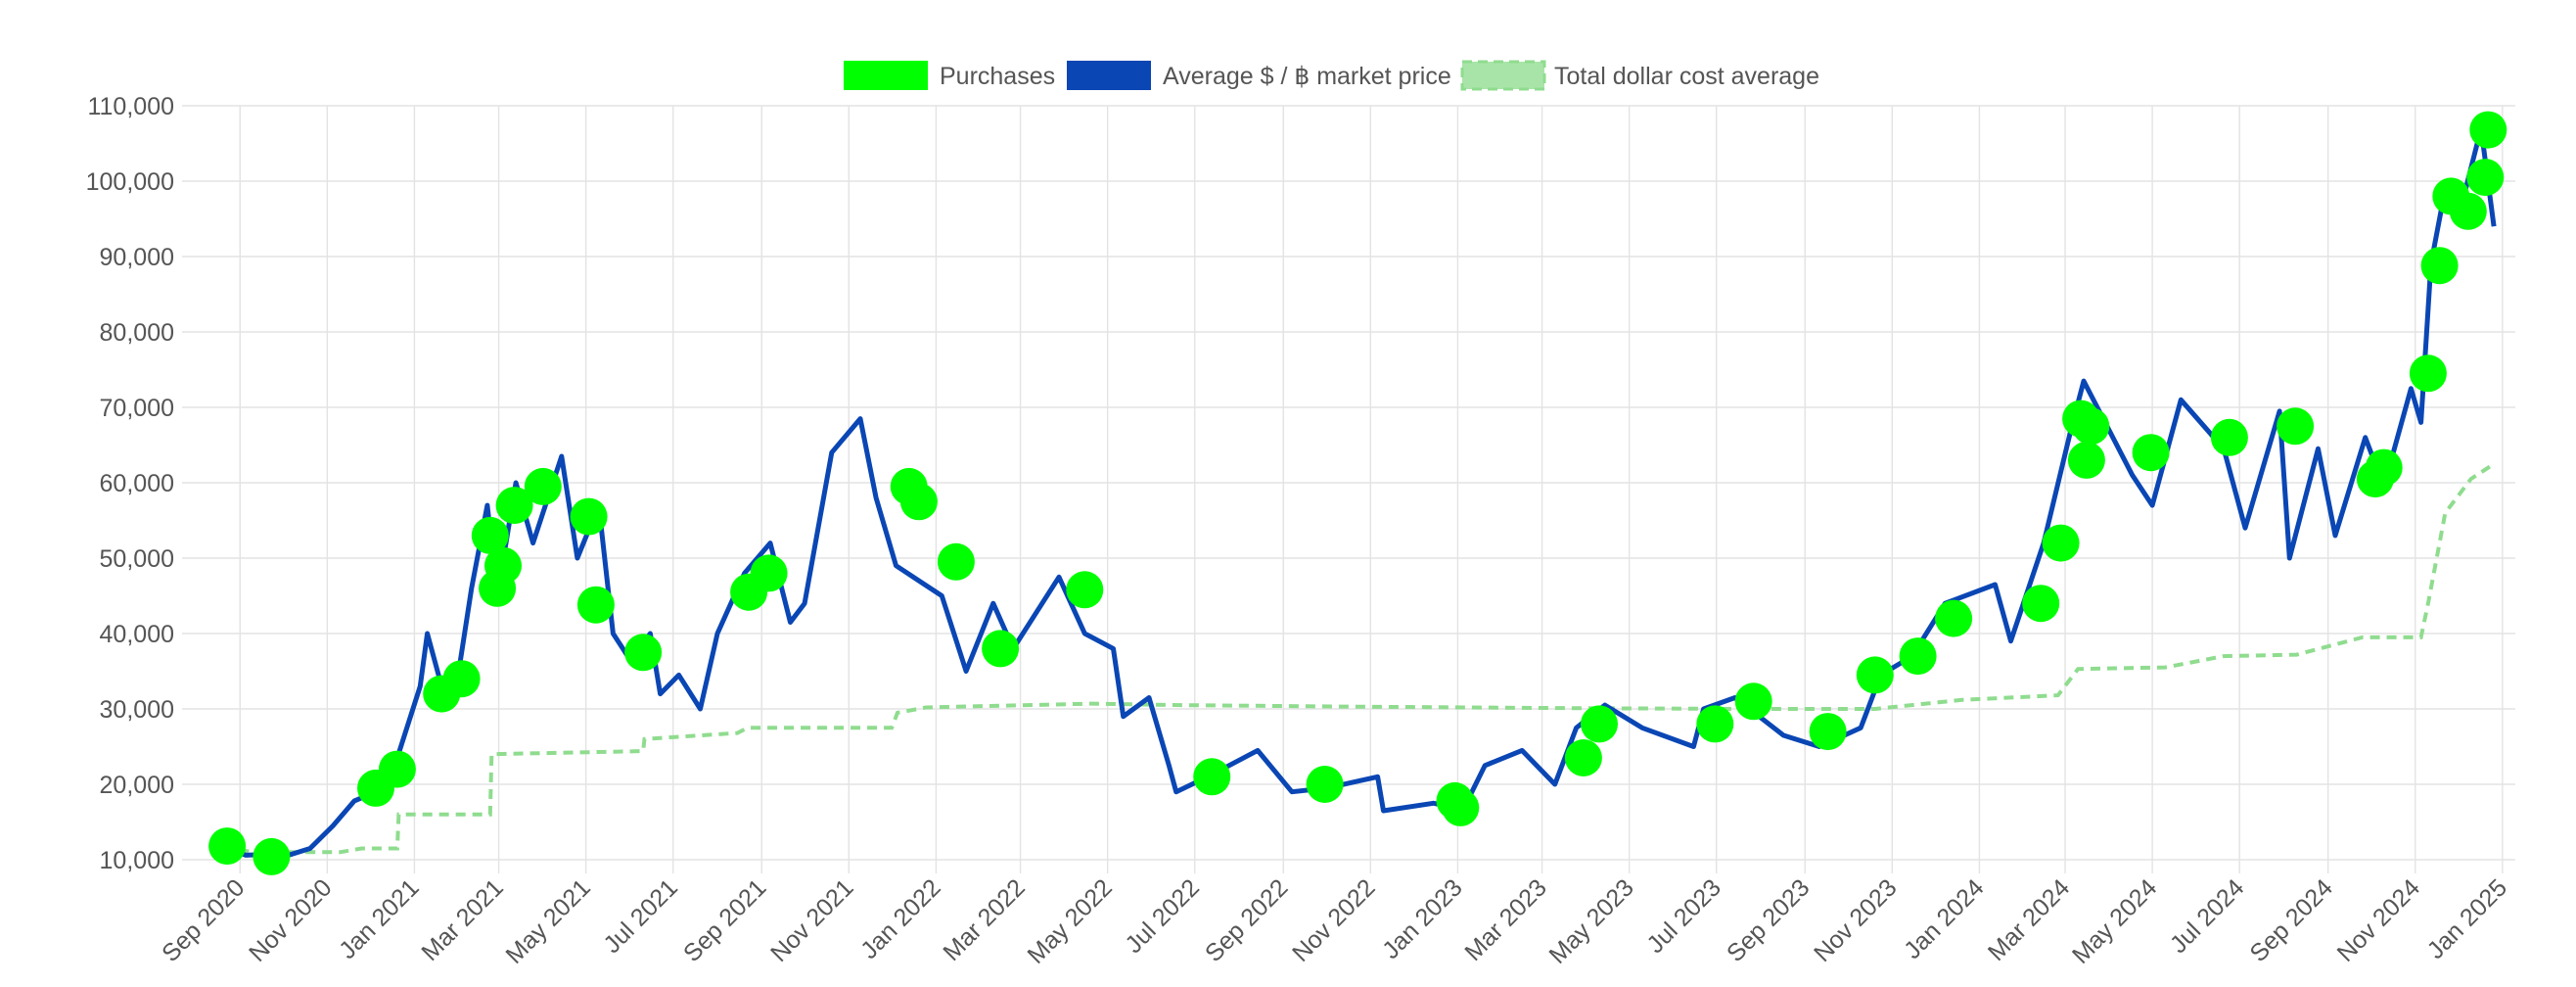 This screenshot has width=2576, height=987. What do you see at coordinates (1069, 920) in the screenshot?
I see `x-tick-label: May 2022` at bounding box center [1069, 920].